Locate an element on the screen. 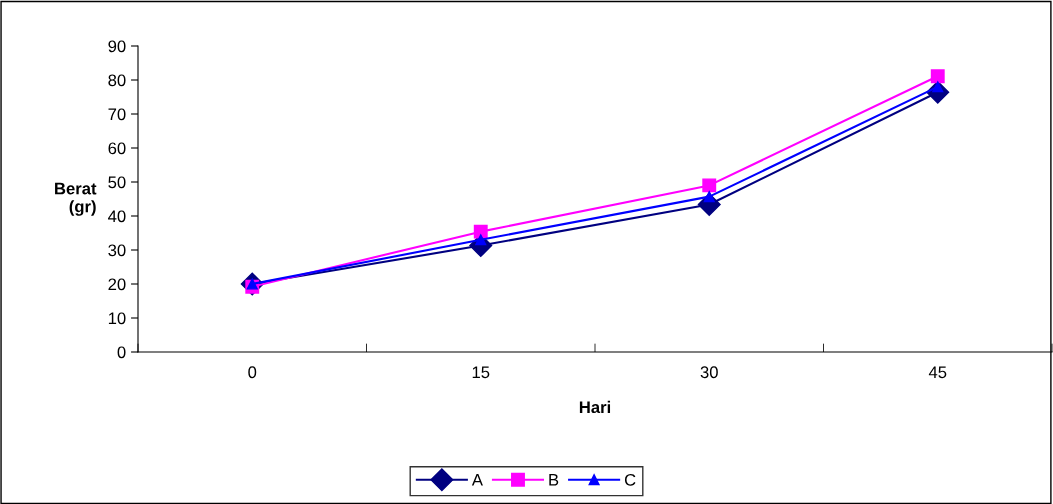  legend-label: B is located at coordinates (554, 480).